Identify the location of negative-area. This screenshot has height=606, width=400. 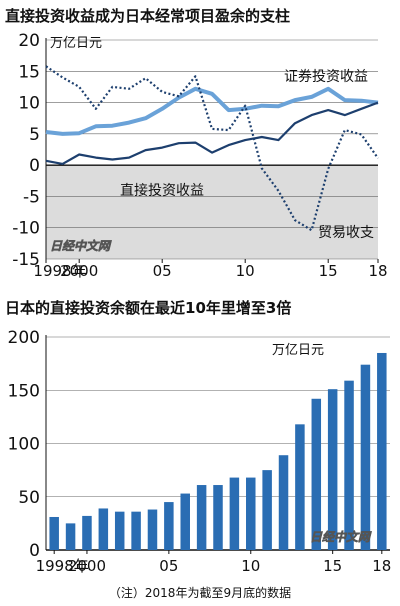
(212, 212).